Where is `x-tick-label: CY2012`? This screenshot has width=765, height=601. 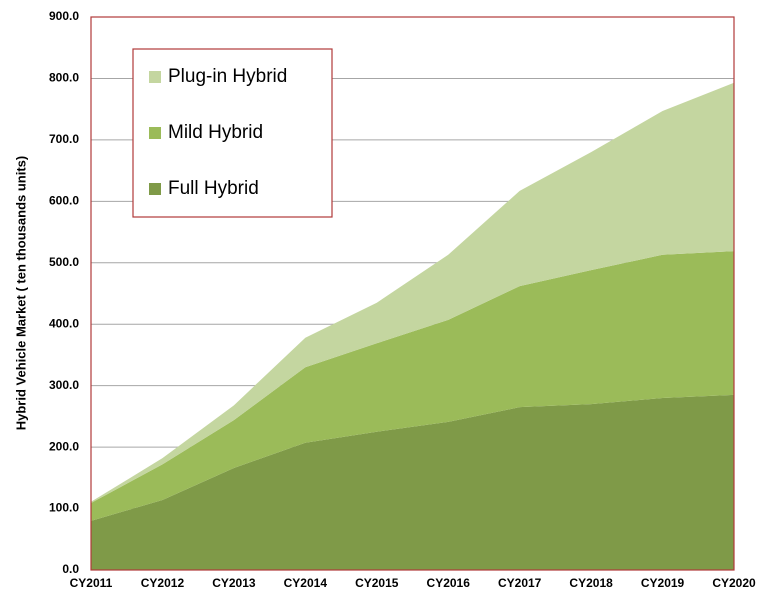 x-tick-label: CY2012 is located at coordinates (163, 583).